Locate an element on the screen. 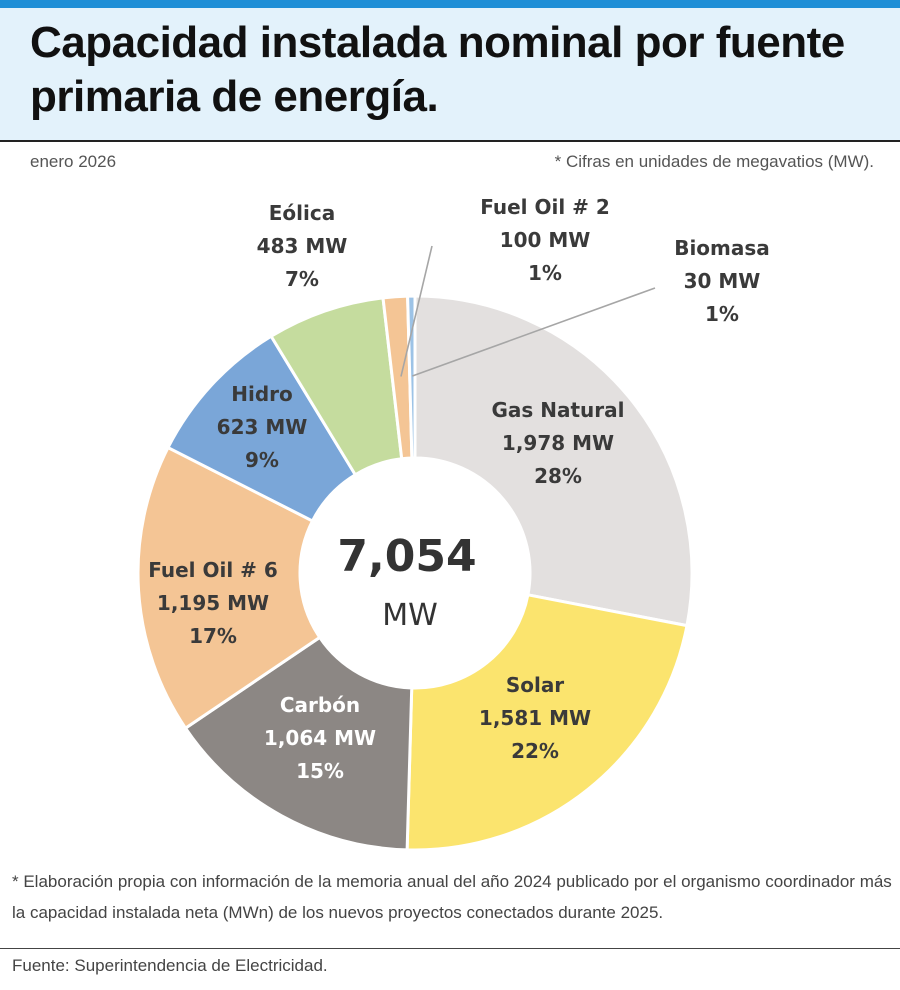 The width and height of the screenshot is (900, 990). date-label: enero 2026 is located at coordinates (73, 161).